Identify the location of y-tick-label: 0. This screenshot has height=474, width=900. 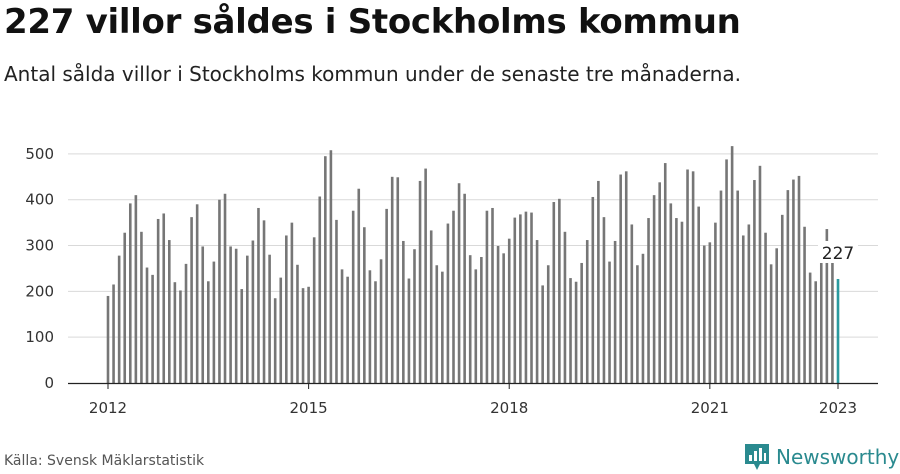
(49, 383).